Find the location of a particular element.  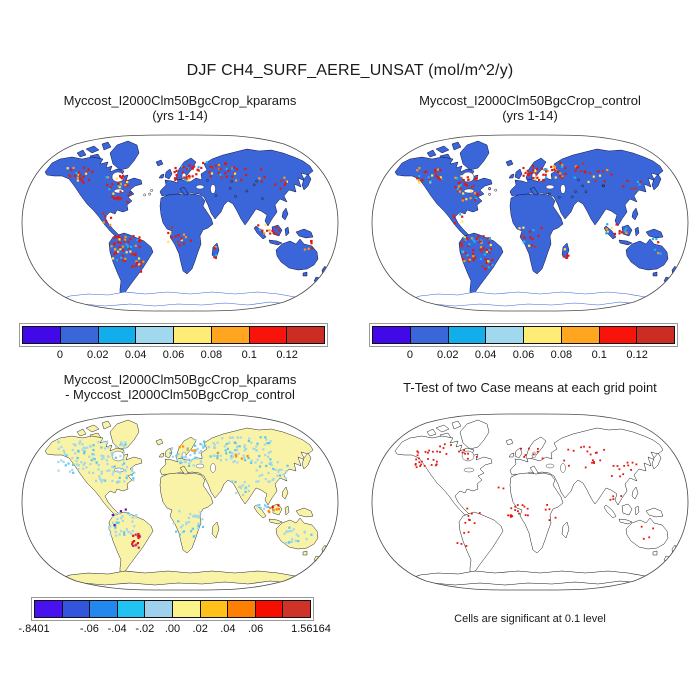

panel-title-line: (yrs 1-14) is located at coordinates (530, 115).